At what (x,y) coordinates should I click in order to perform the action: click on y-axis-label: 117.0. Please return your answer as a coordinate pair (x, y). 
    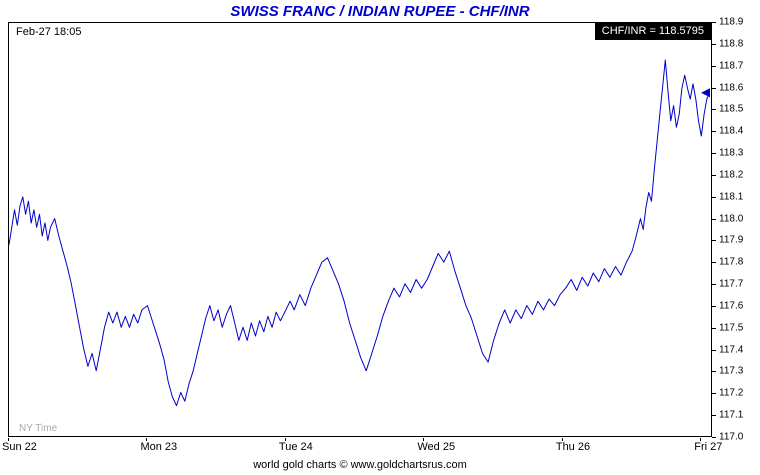
    Looking at the image, I should click on (731, 437).